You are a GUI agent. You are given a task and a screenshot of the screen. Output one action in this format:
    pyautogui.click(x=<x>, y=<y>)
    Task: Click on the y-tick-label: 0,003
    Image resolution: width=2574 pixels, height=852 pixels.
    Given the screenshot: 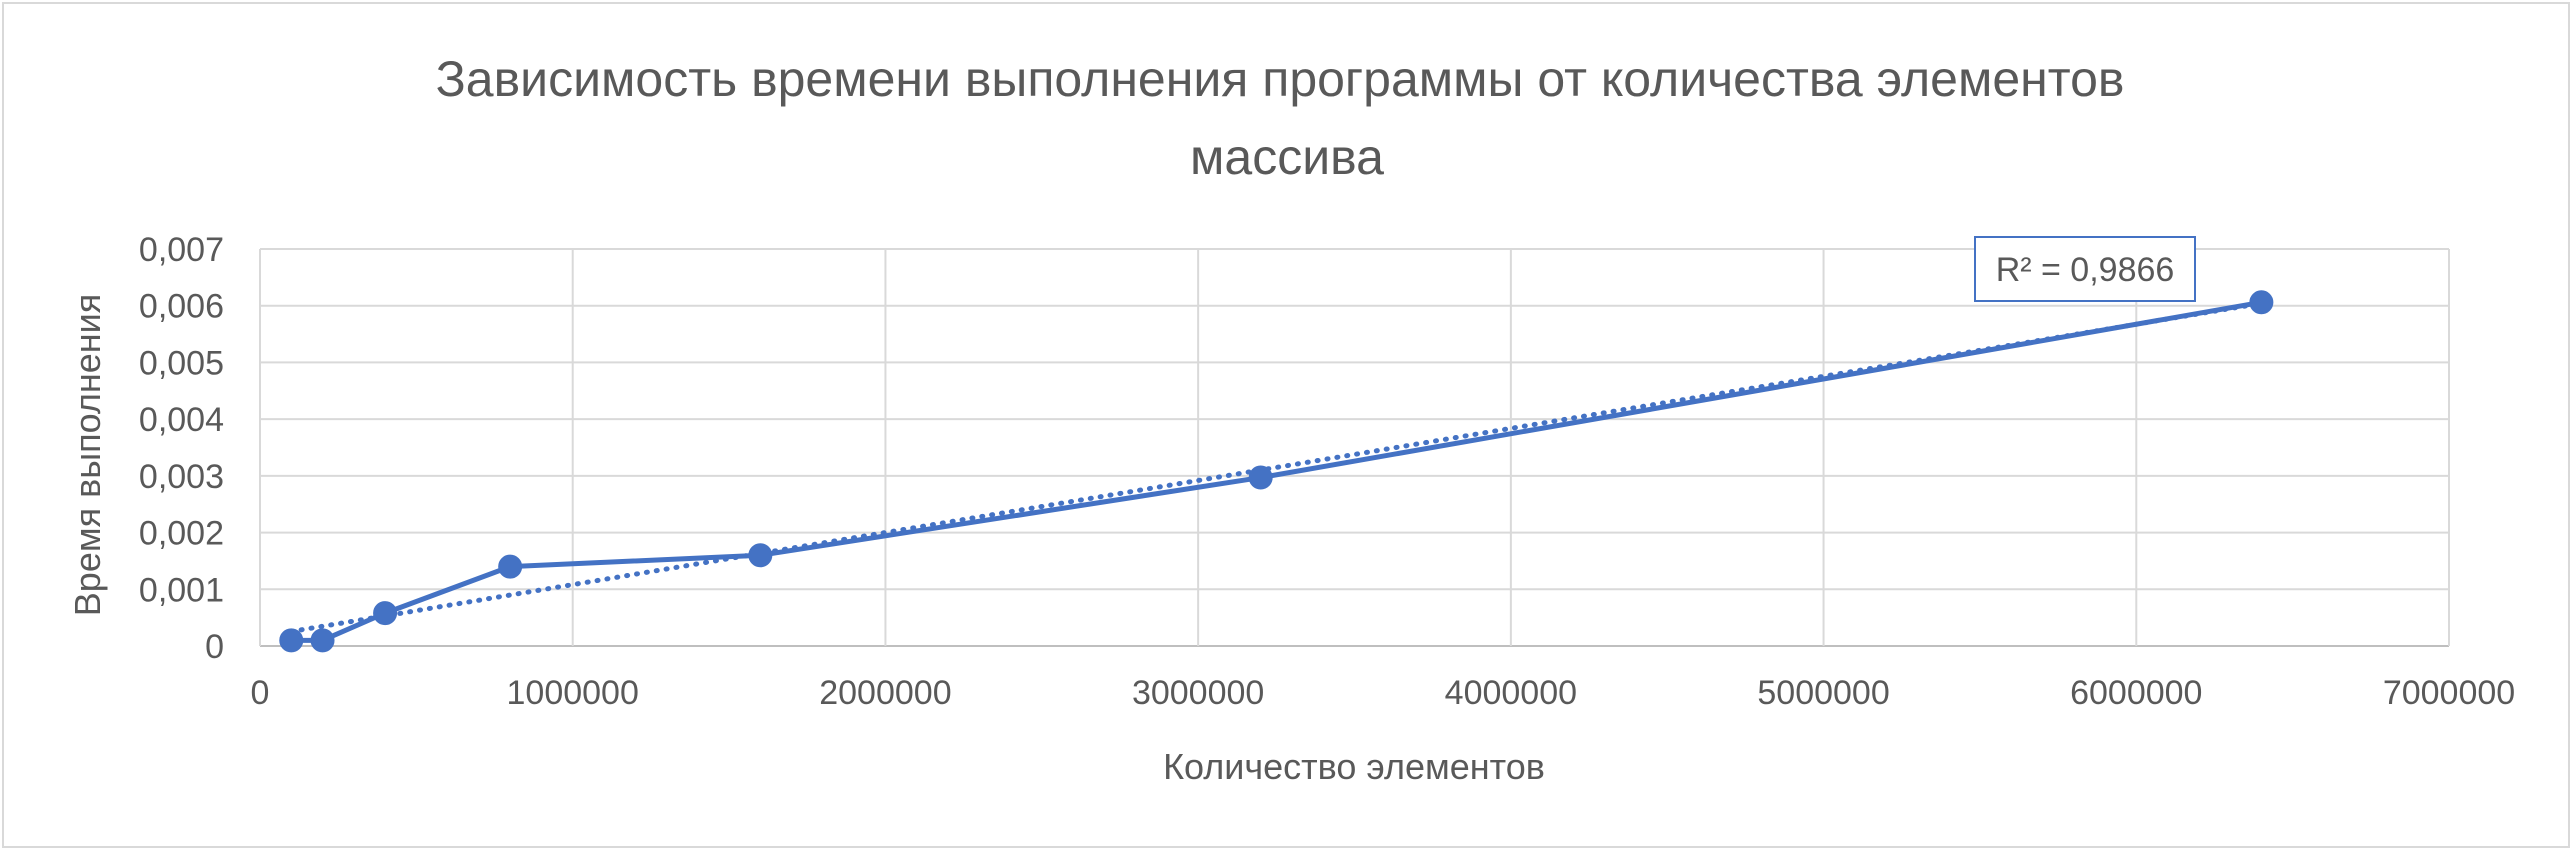 What is the action you would take?
    pyautogui.click(x=181, y=477)
    